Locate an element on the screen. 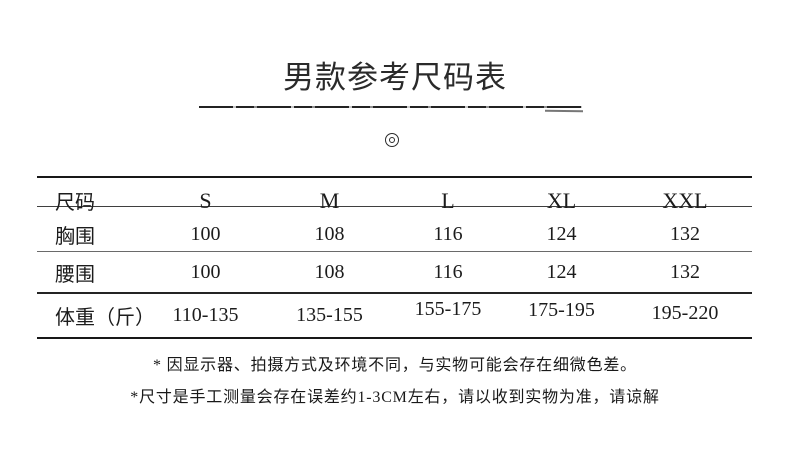 The width and height of the screenshot is (790, 462). ring-ornament-icon is located at coordinates (392, 140).